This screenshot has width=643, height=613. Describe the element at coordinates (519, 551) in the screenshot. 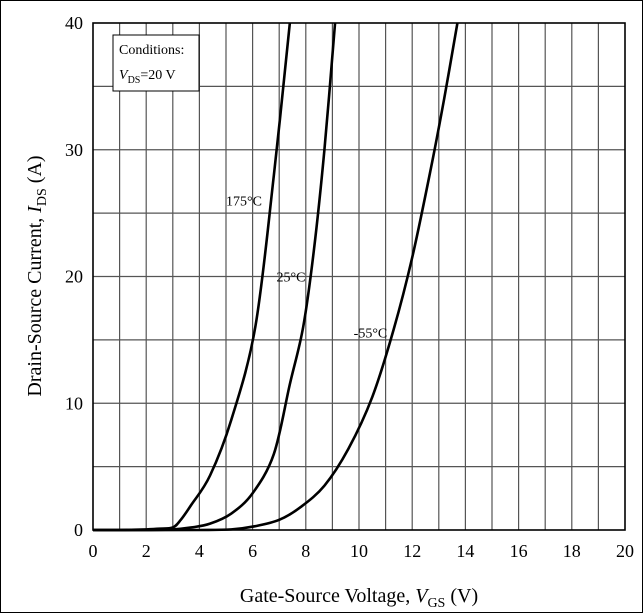

I see `x-tick-label: 16` at that location.